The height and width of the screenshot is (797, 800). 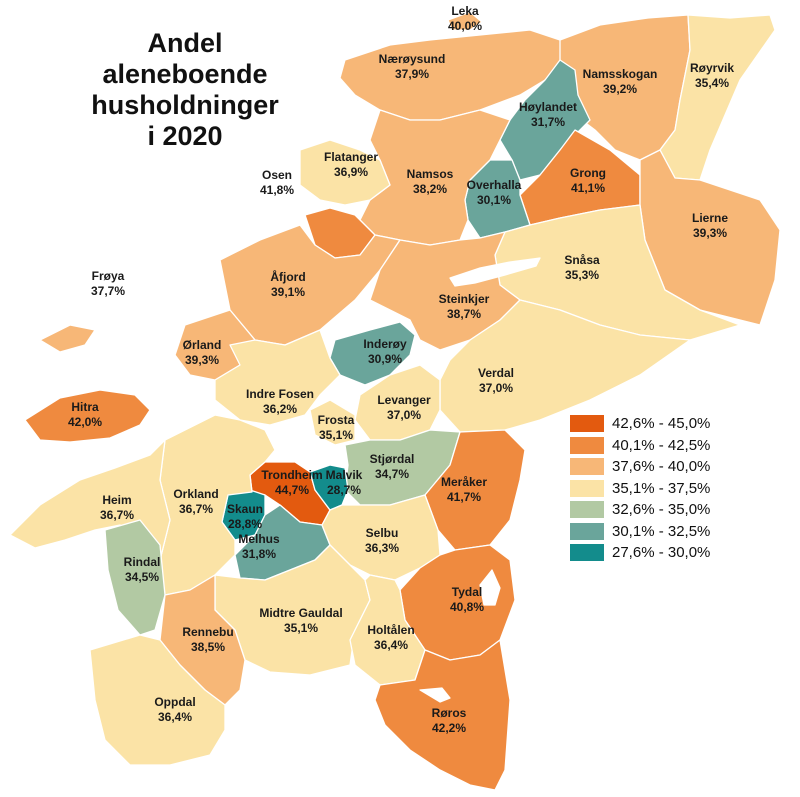 What do you see at coordinates (661, 553) in the screenshot?
I see `legend-label: 27,6% - 30,0%` at bounding box center [661, 553].